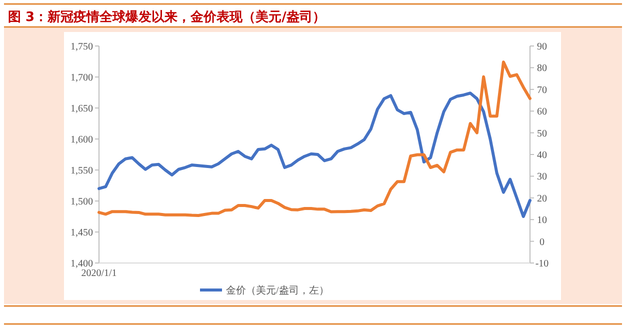 This screenshot has width=626, height=329. Describe the element at coordinates (542, 242) in the screenshot. I see `y2-tick-label: 0` at that location.